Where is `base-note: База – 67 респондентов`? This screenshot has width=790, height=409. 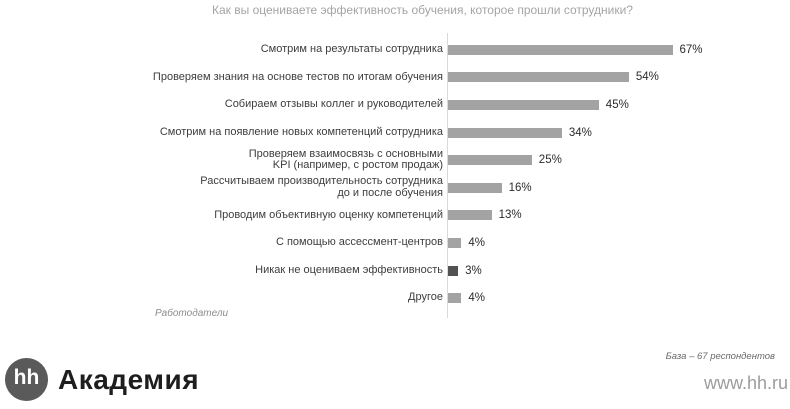
base-note: База – 67 респондентов is located at coordinates (720, 356).